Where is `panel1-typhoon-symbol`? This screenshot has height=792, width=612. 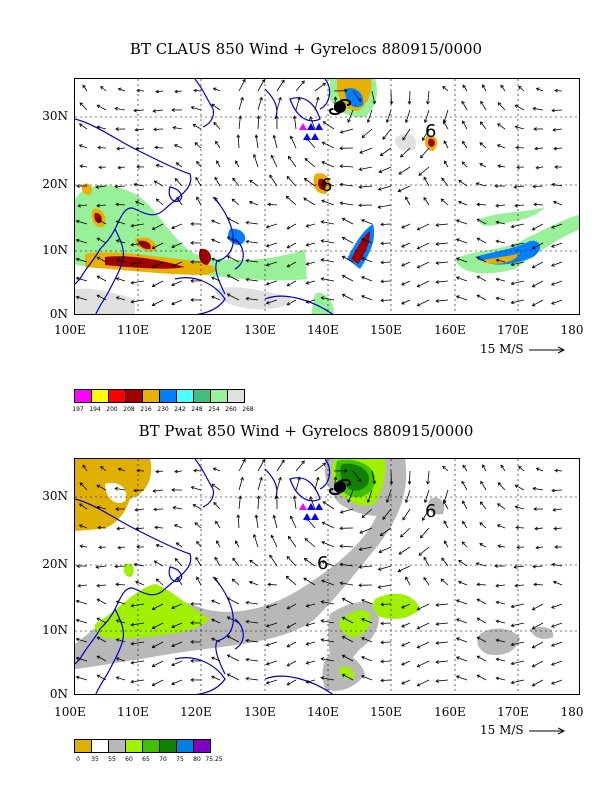
panel1-typhoon-symbol is located at coordinates (340, 107).